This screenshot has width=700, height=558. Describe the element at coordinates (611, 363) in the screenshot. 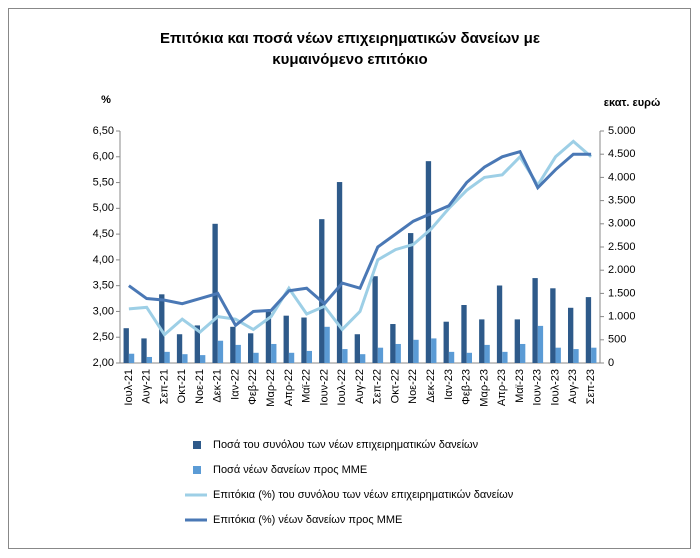

I see `y2-tick-label: 0` at that location.